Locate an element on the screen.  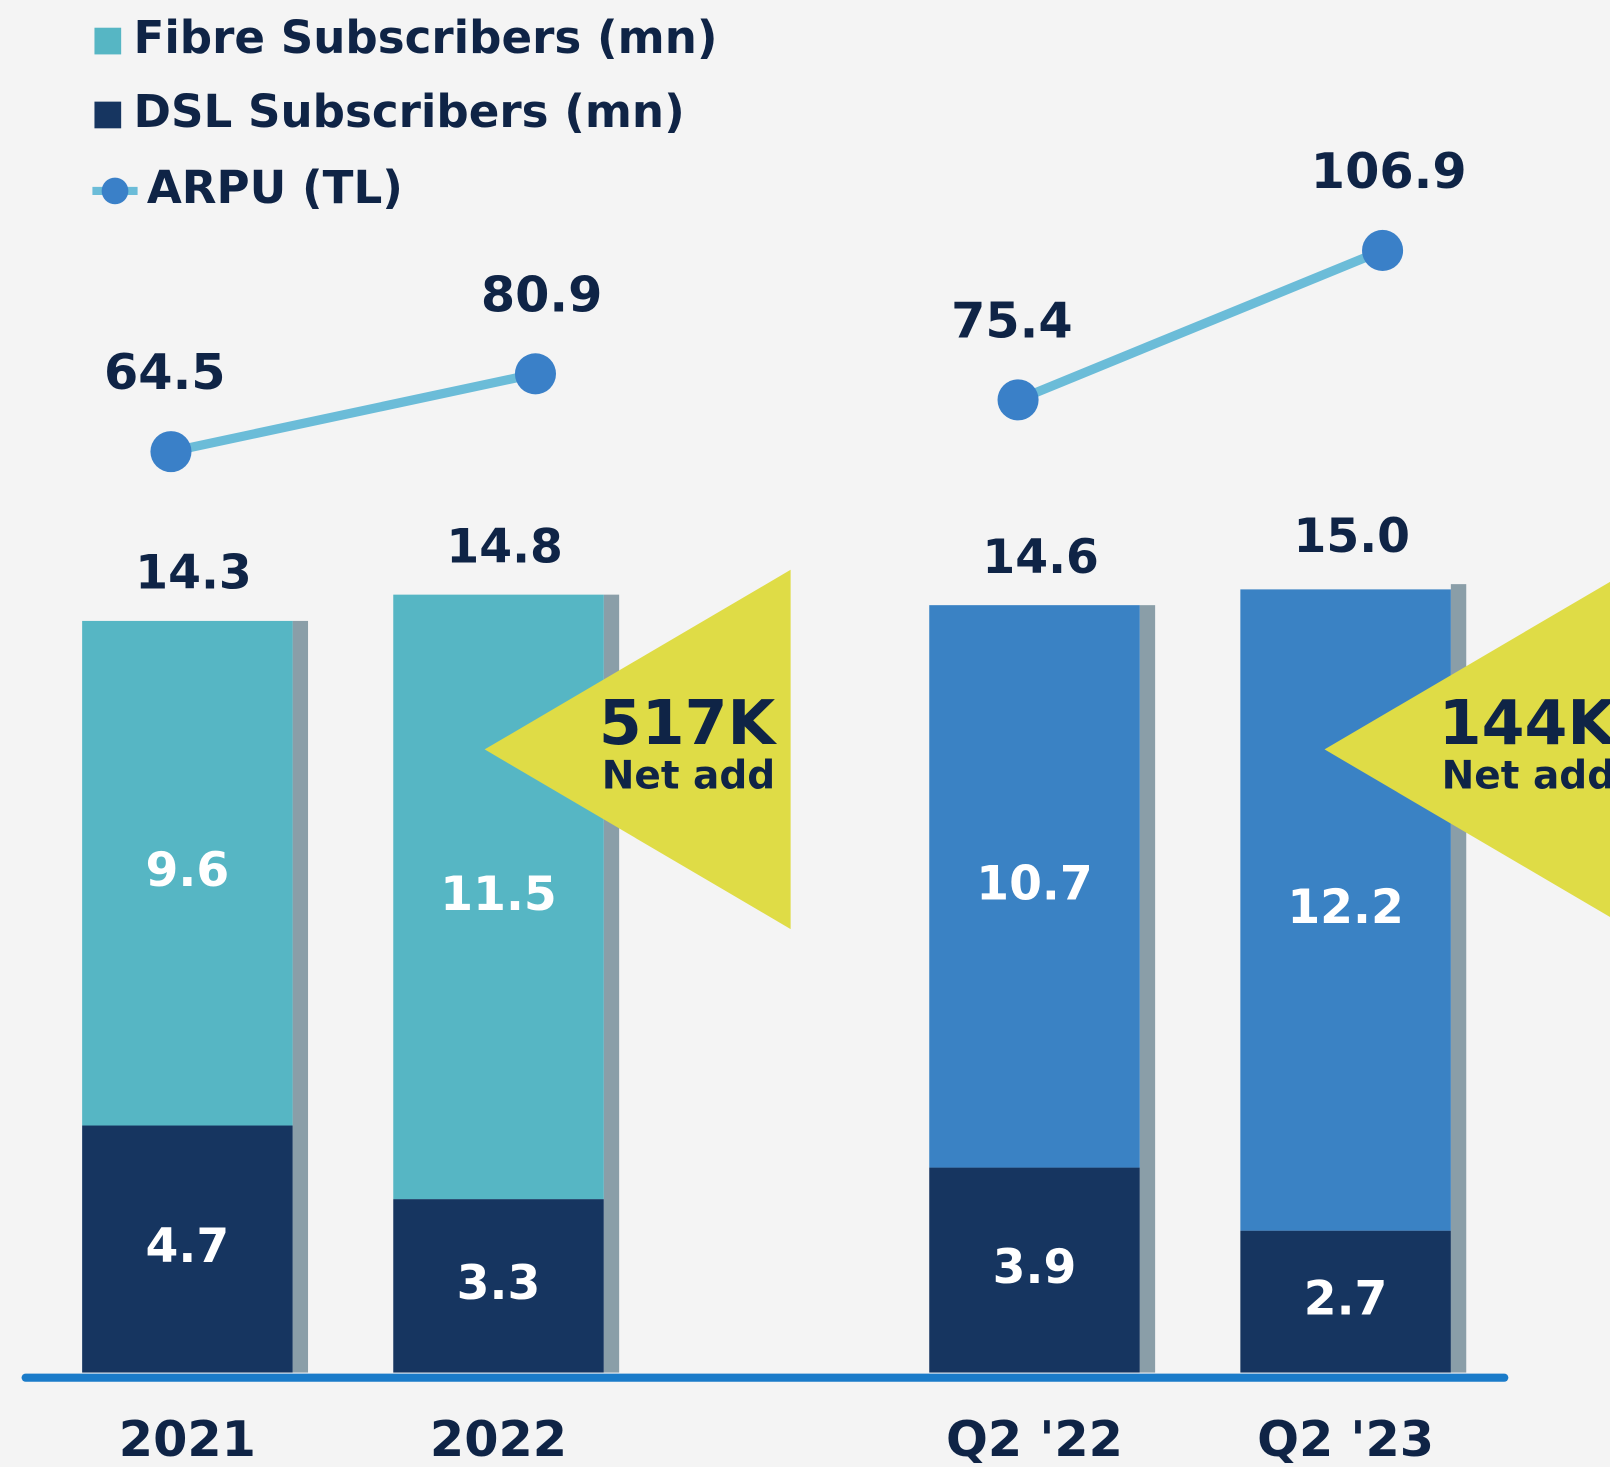
legend-label: ARPU (TL) is located at coordinates (275, 187).